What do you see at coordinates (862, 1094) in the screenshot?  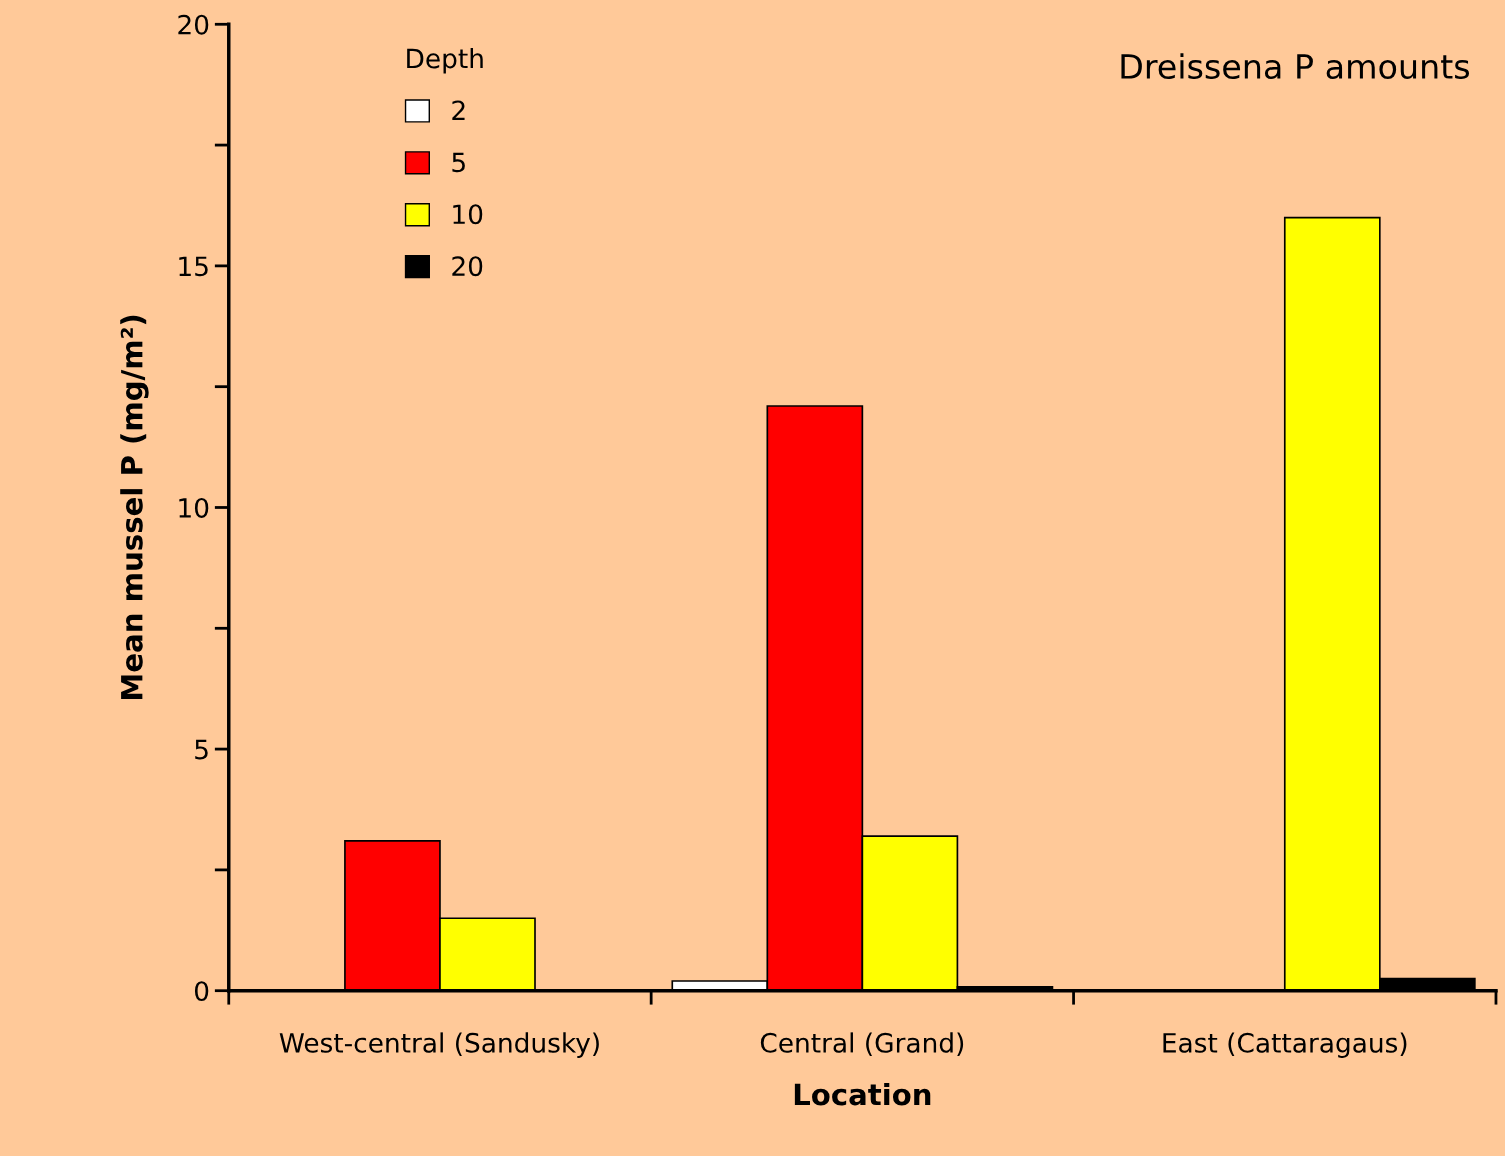 I see `x-axis-title: Location` at bounding box center [862, 1094].